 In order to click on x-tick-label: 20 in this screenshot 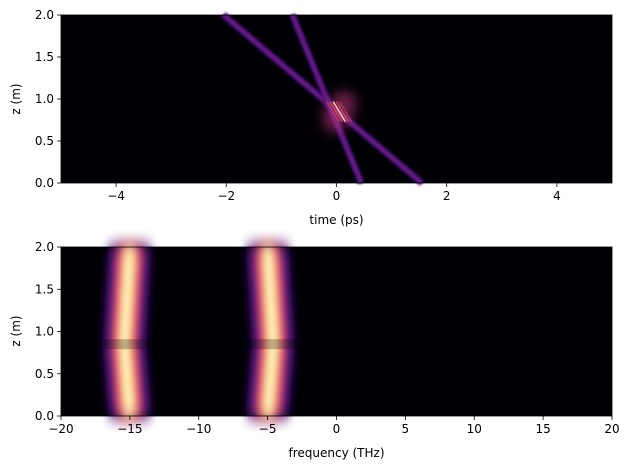, I will do `click(611, 429)`.